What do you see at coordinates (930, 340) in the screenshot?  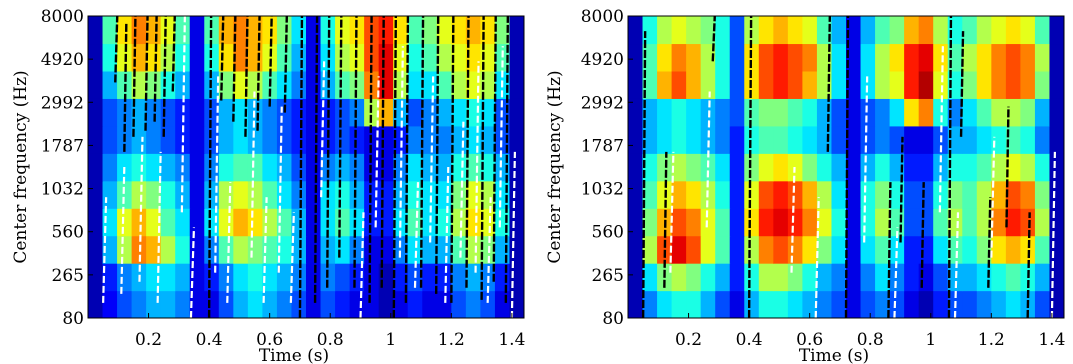 I see `x-tick-label: 1` at bounding box center [930, 340].